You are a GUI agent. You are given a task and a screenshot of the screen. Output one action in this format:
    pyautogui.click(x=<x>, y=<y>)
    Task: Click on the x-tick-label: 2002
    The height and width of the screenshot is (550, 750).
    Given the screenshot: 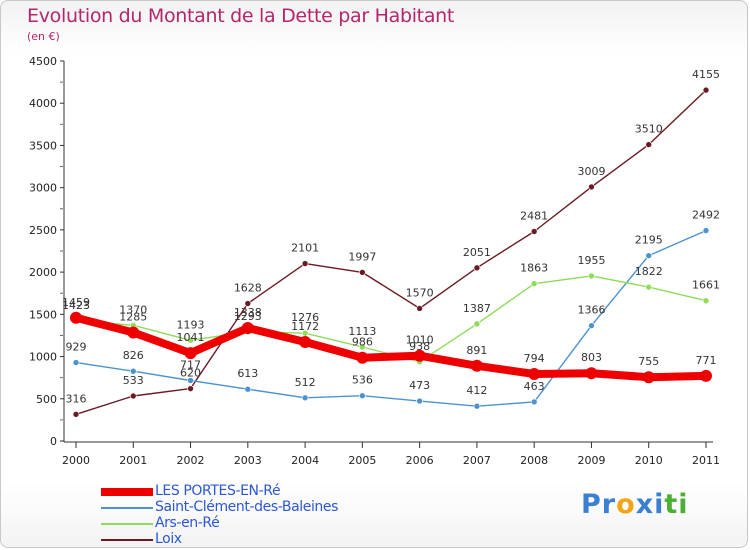 What is the action you would take?
    pyautogui.click(x=191, y=460)
    